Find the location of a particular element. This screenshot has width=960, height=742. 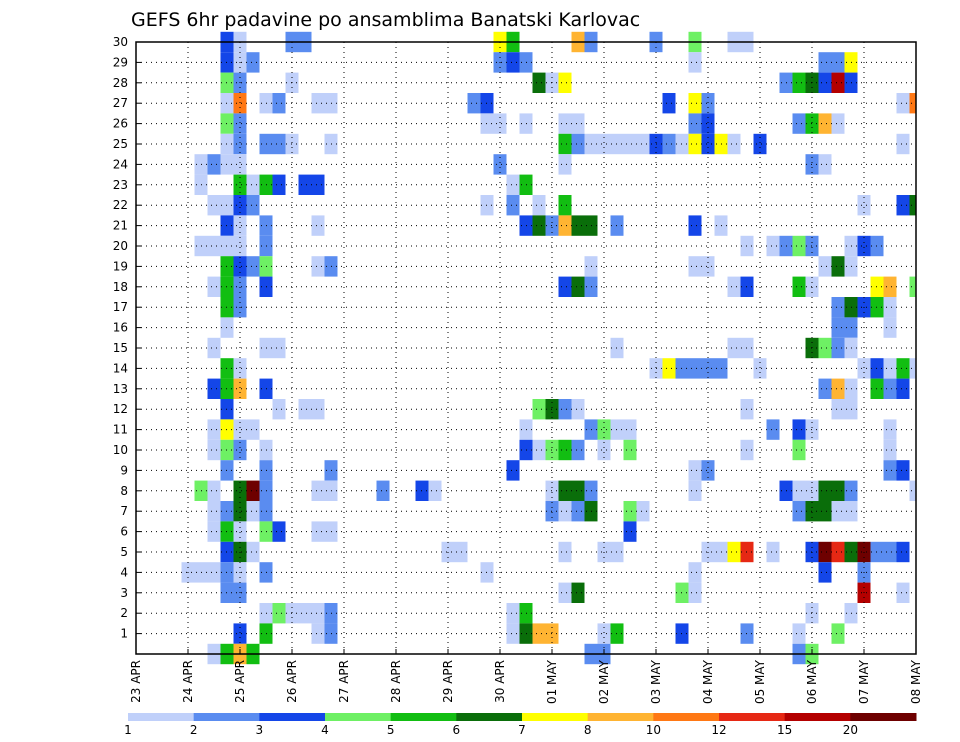

x-tick-label: 23 APR is located at coordinates (136, 681).